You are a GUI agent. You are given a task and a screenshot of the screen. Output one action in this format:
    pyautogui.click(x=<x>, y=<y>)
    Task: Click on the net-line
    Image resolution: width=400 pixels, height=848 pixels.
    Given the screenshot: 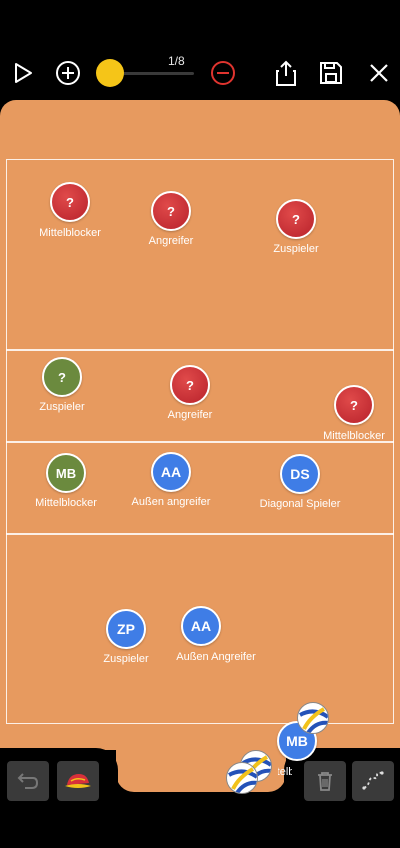 What is the action you would take?
    pyautogui.click(x=200, y=442)
    